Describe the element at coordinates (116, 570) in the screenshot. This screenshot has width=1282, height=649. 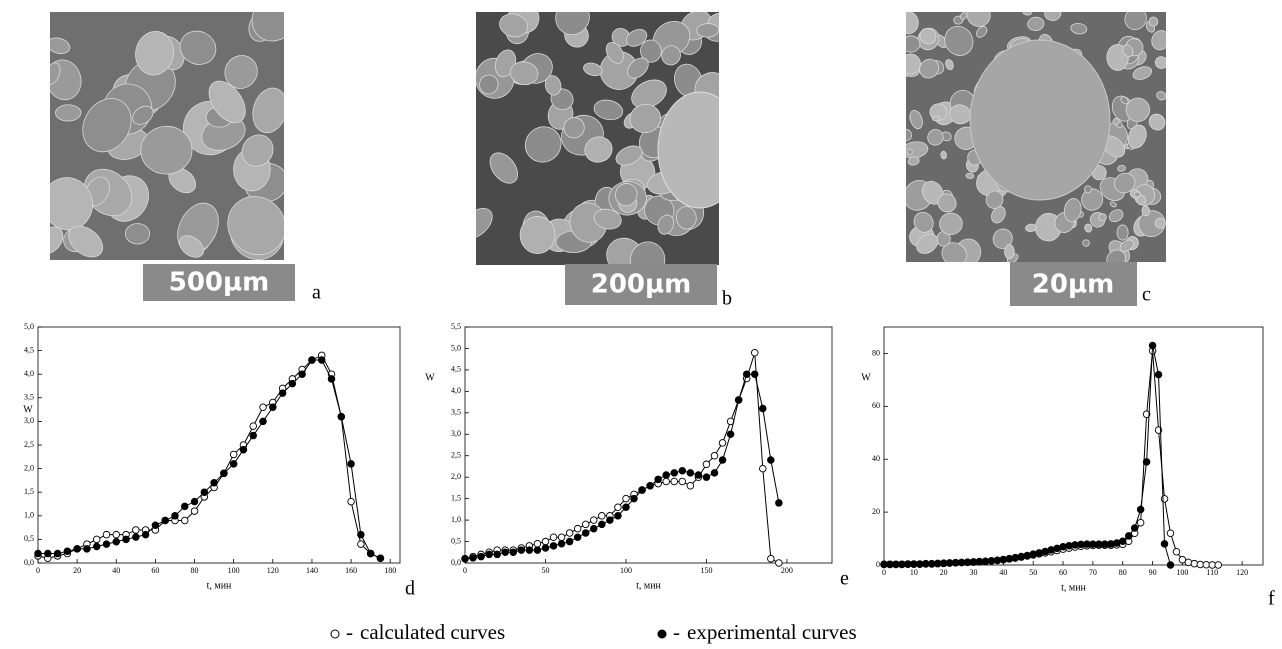
I see `x-tick-label: 40` at that location.